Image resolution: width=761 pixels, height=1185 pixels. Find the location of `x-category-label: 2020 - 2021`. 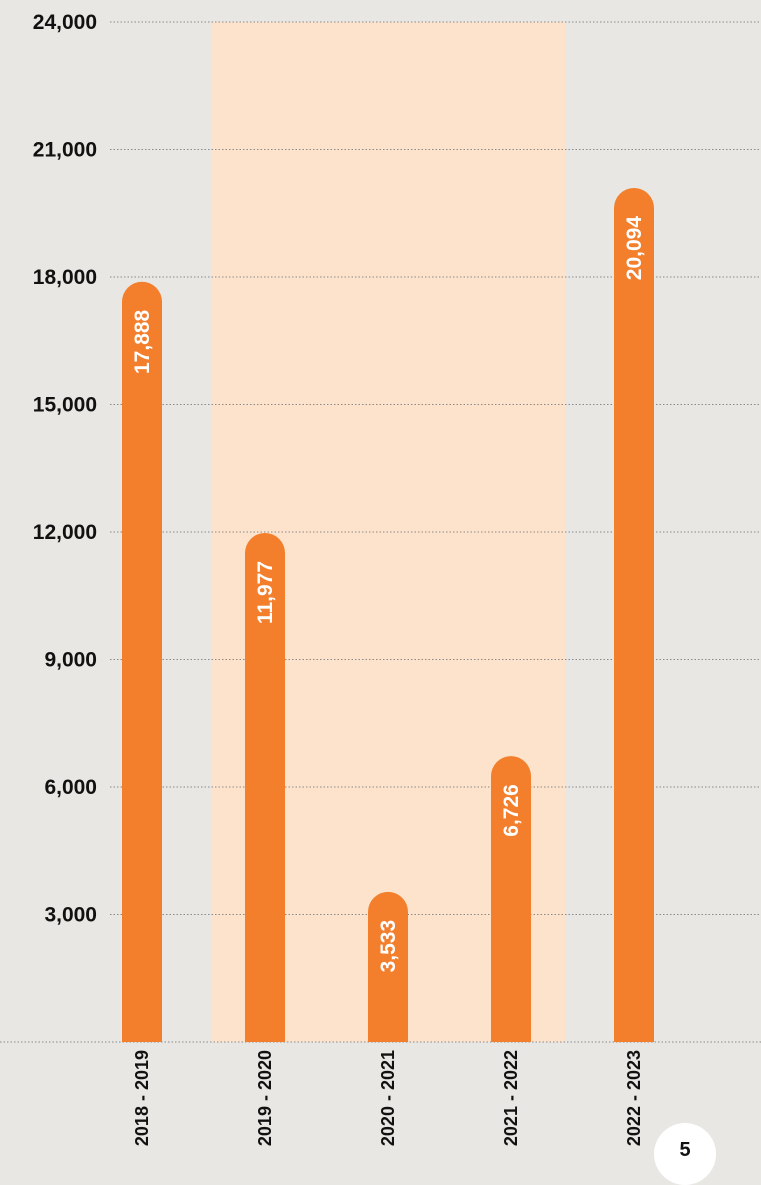

x-category-label: 2020 - 2021 is located at coordinates (388, 1098).